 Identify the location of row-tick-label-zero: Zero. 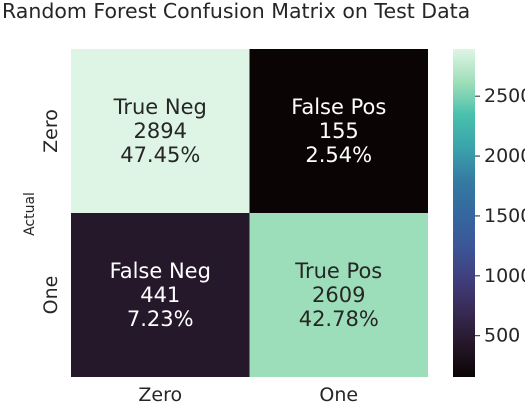
(51, 131).